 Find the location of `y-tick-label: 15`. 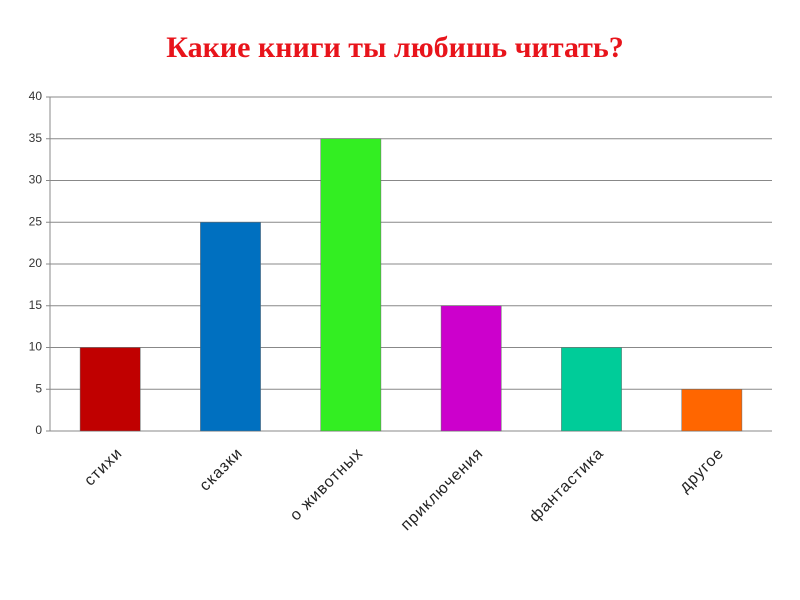

y-tick-label: 15 is located at coordinates (36, 305).